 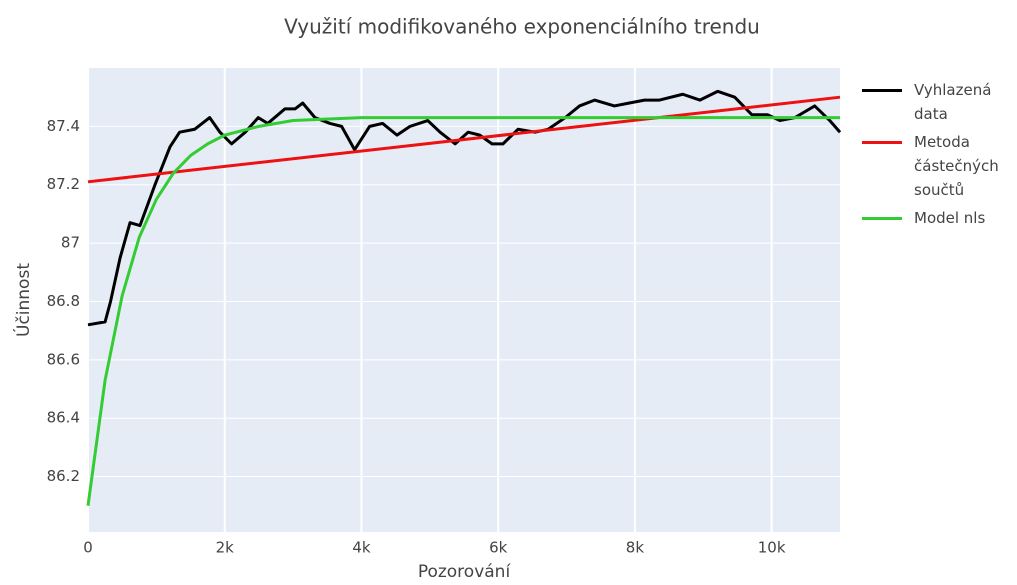 I want to click on x-axis-label: Pozorování, so click(x=465, y=572).